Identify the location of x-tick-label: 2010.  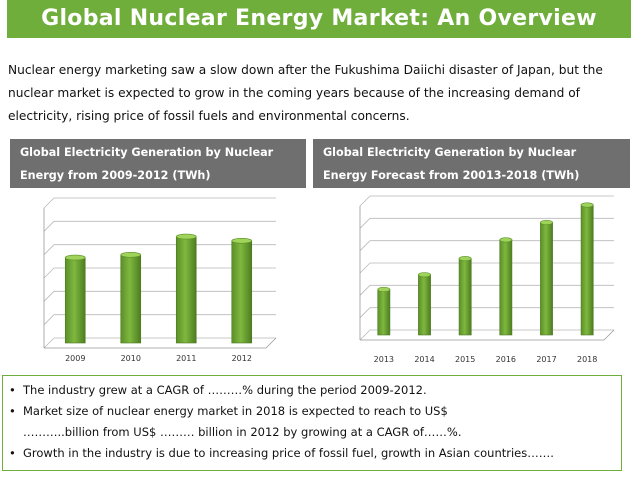
(131, 358).